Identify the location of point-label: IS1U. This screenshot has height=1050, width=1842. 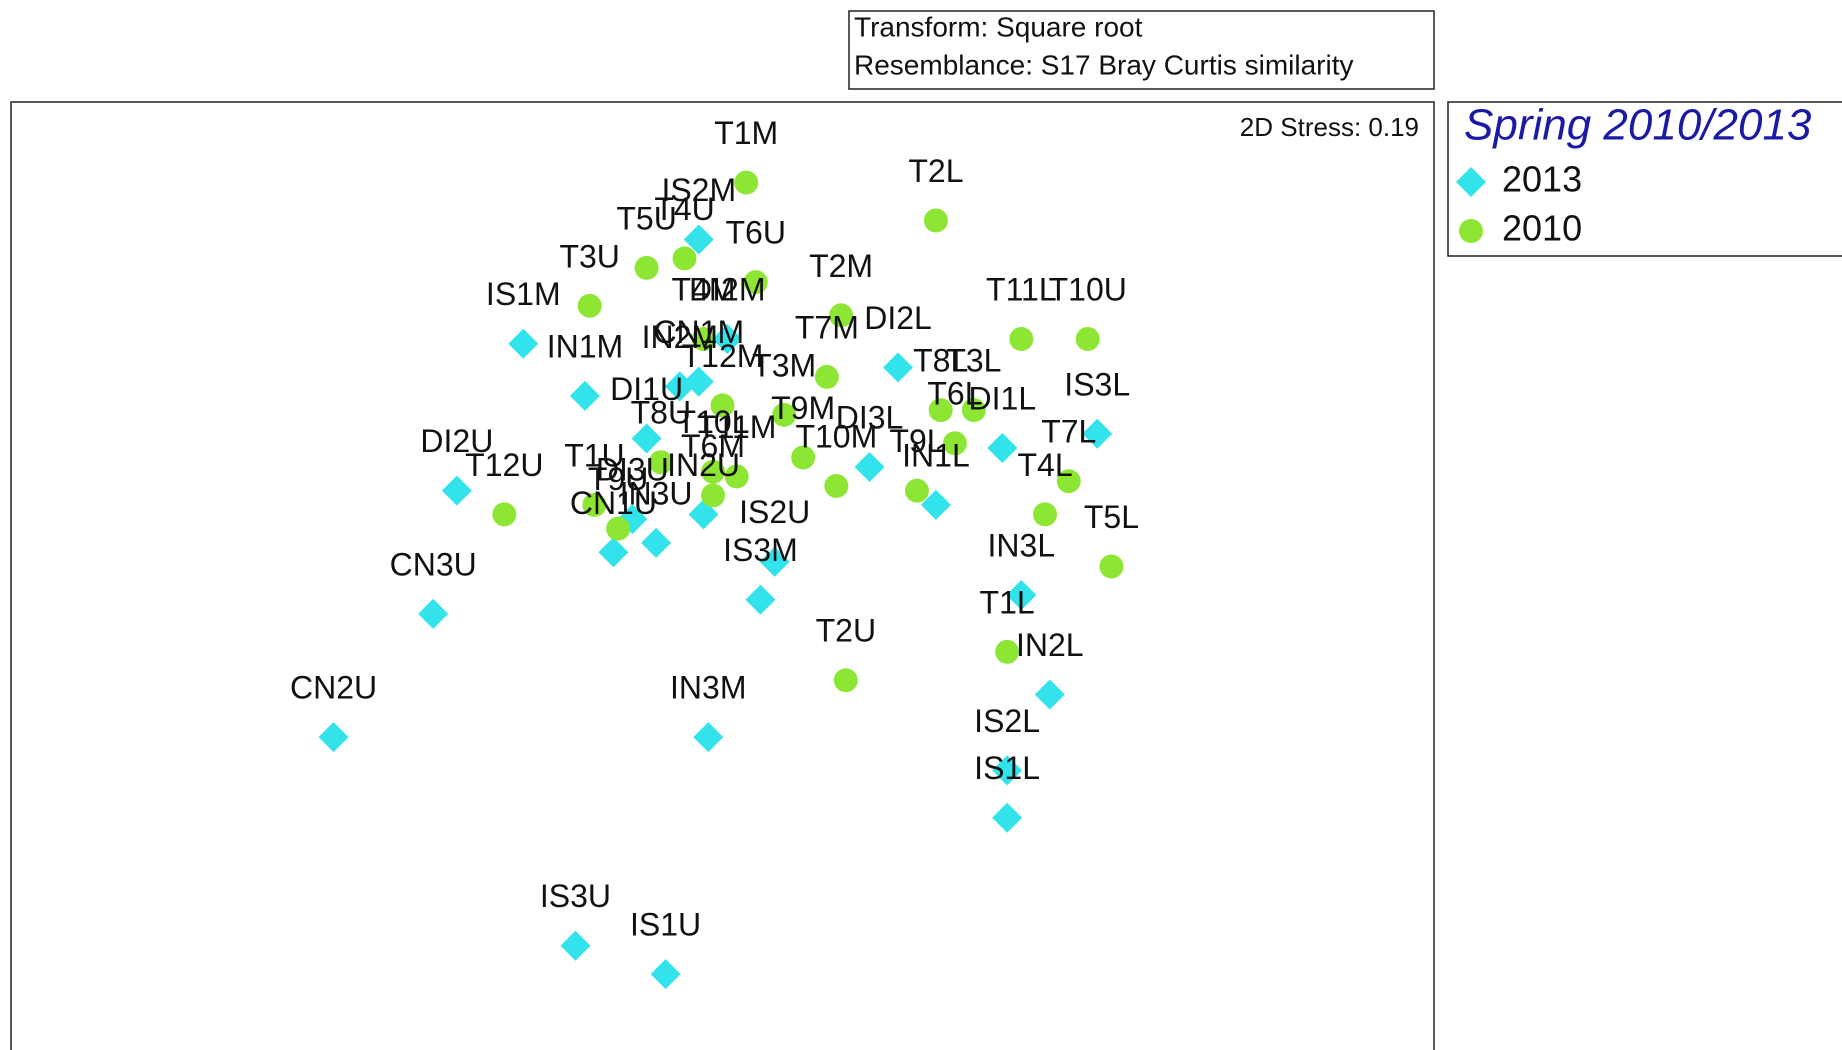
(665, 925).